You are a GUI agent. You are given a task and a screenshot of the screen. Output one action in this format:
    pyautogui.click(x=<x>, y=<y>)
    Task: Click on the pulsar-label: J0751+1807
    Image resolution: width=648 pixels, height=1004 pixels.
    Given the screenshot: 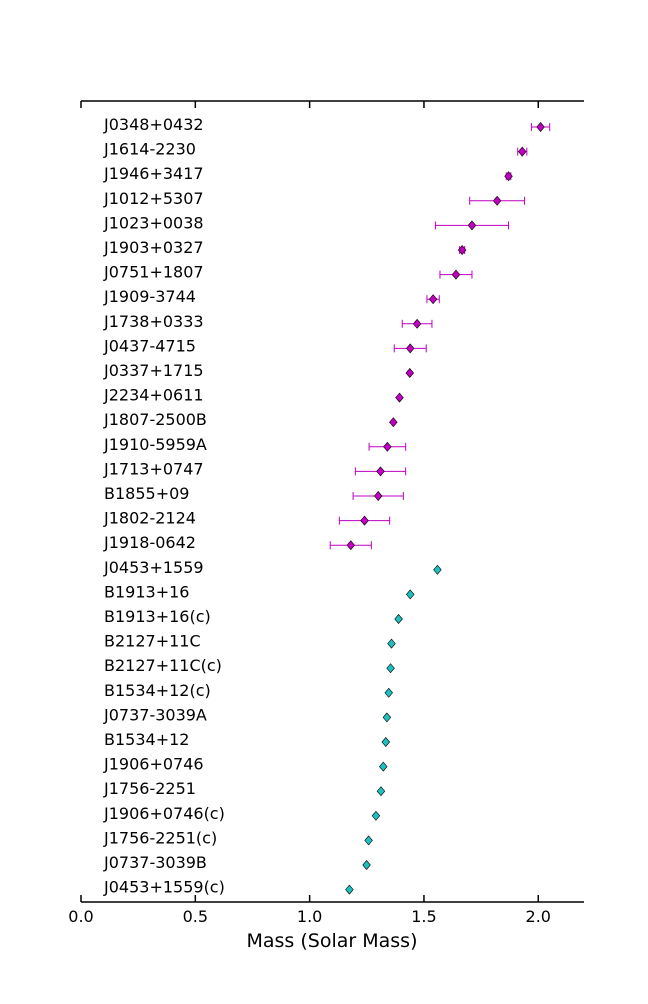 What is the action you would take?
    pyautogui.click(x=153, y=272)
    